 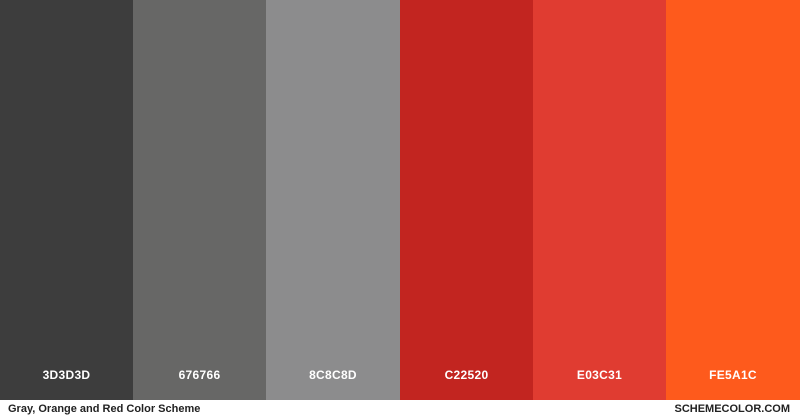 I want to click on swatch-hex-label: FE5A1C, so click(x=733, y=375).